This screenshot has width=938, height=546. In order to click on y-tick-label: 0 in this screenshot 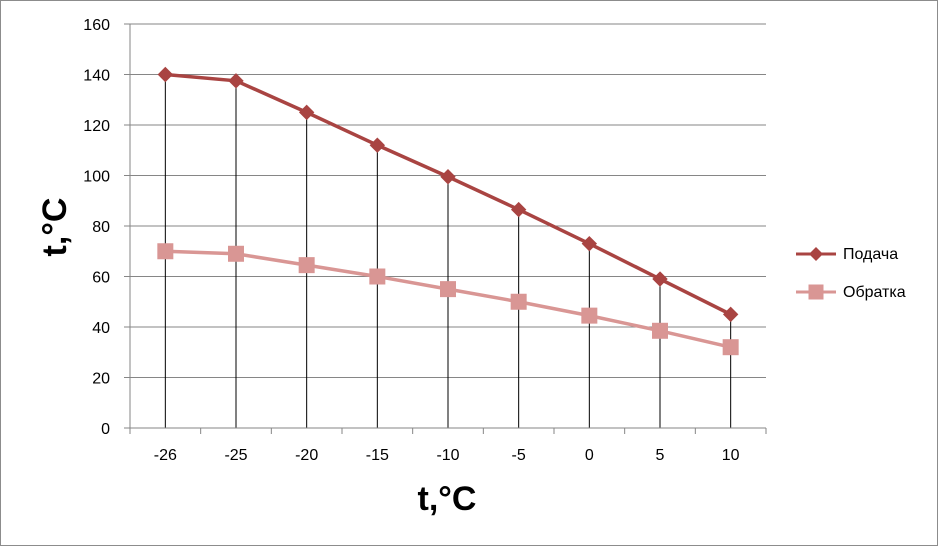, I will do `click(105, 429)`.